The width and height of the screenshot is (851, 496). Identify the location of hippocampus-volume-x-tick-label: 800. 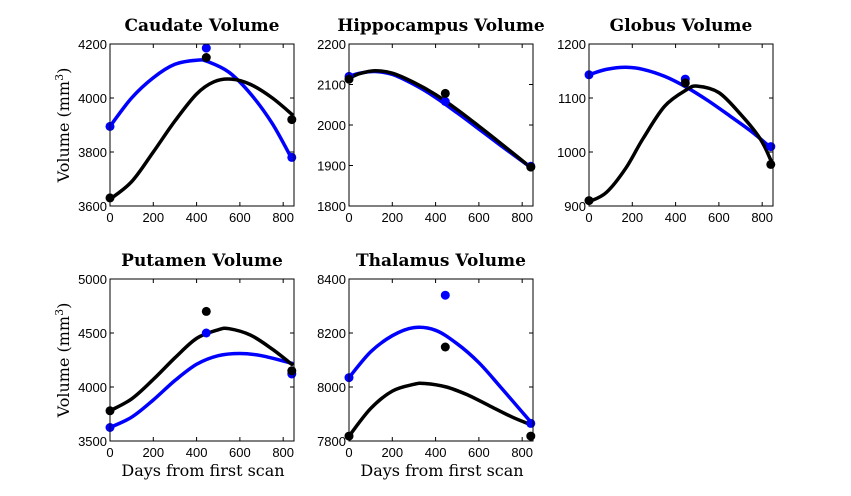
(522, 217).